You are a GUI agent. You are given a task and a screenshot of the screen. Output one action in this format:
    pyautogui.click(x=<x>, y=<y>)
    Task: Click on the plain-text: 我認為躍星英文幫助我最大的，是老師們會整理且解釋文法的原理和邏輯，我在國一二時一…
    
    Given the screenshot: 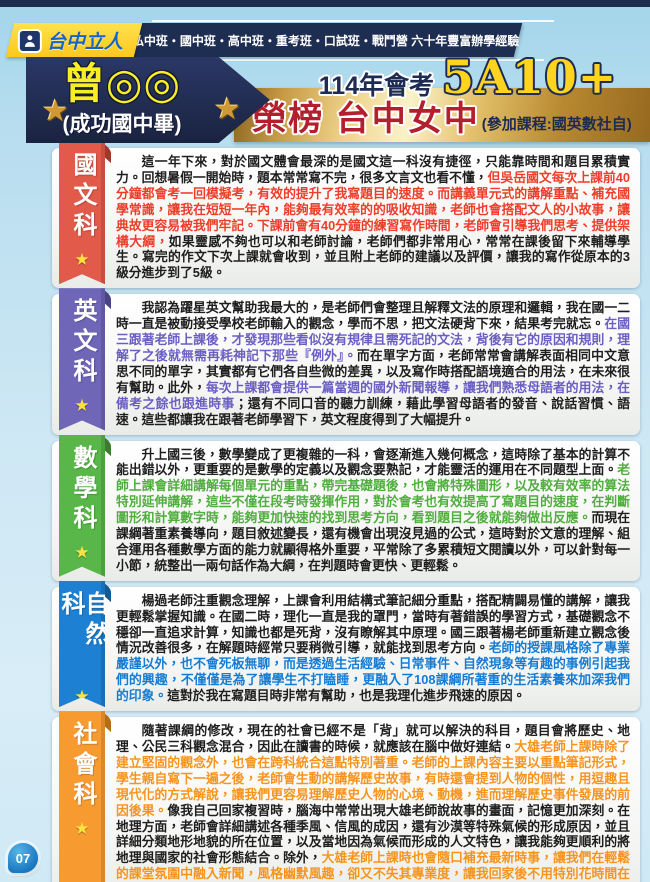 What is the action you would take?
    pyautogui.click(x=373, y=316)
    